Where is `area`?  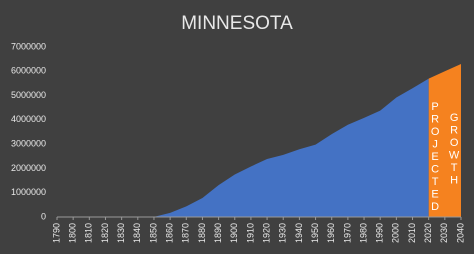
area is located at coordinates (444, 140).